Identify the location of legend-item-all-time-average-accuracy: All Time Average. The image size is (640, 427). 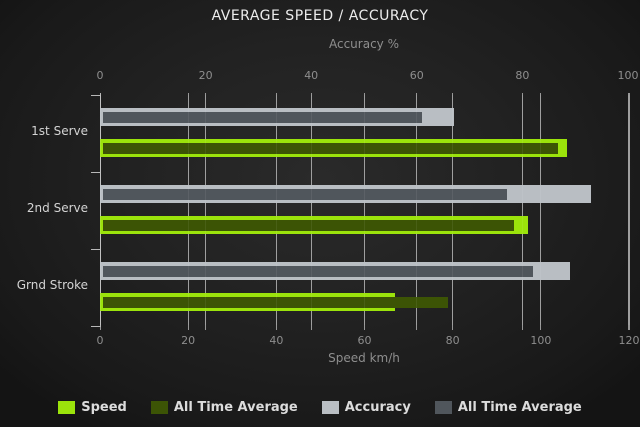
(508, 407).